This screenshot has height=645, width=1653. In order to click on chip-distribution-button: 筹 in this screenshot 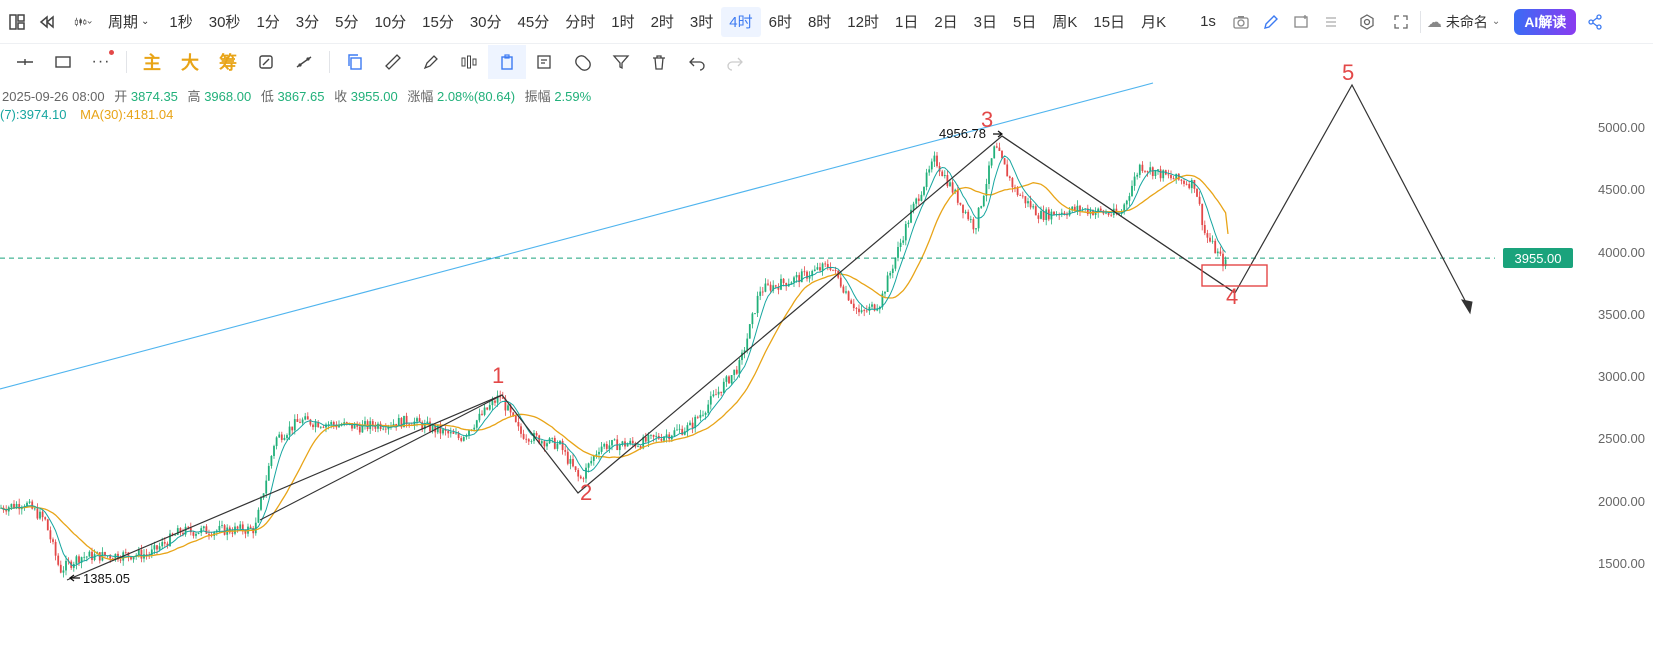, I will do `click(228, 63)`.